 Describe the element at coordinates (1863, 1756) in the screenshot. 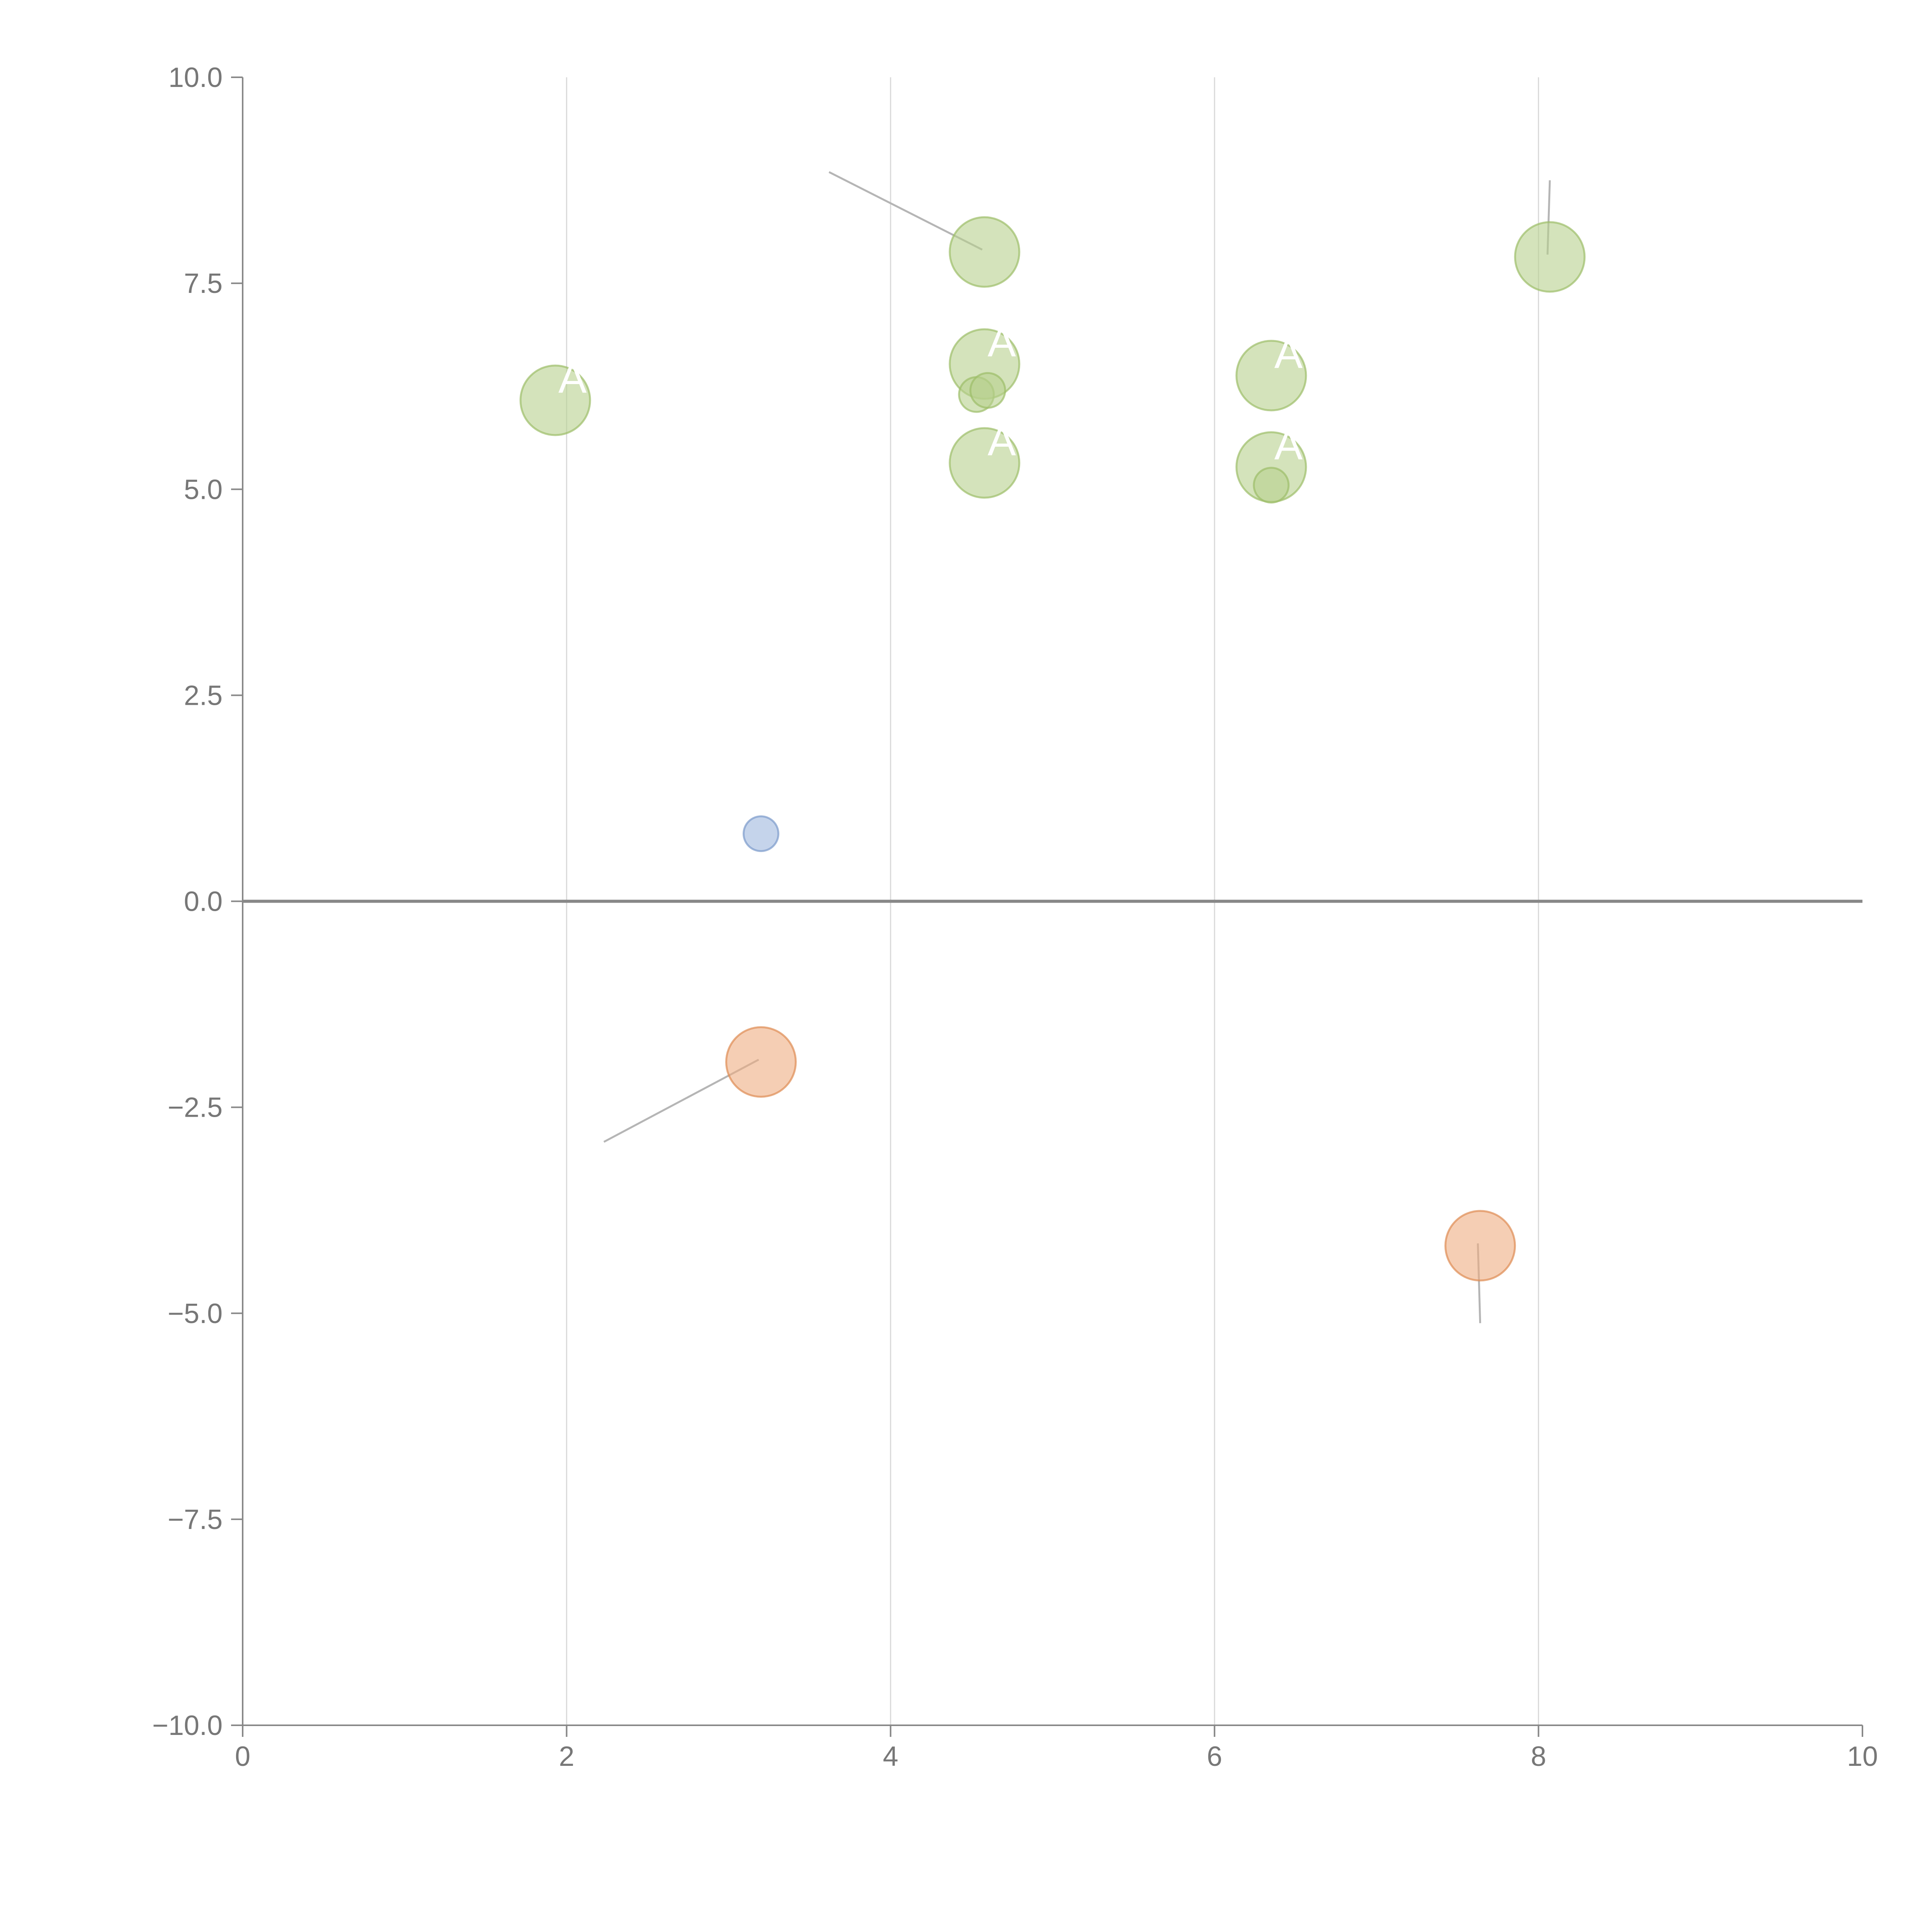

I see `x-tick-label: 10` at that location.